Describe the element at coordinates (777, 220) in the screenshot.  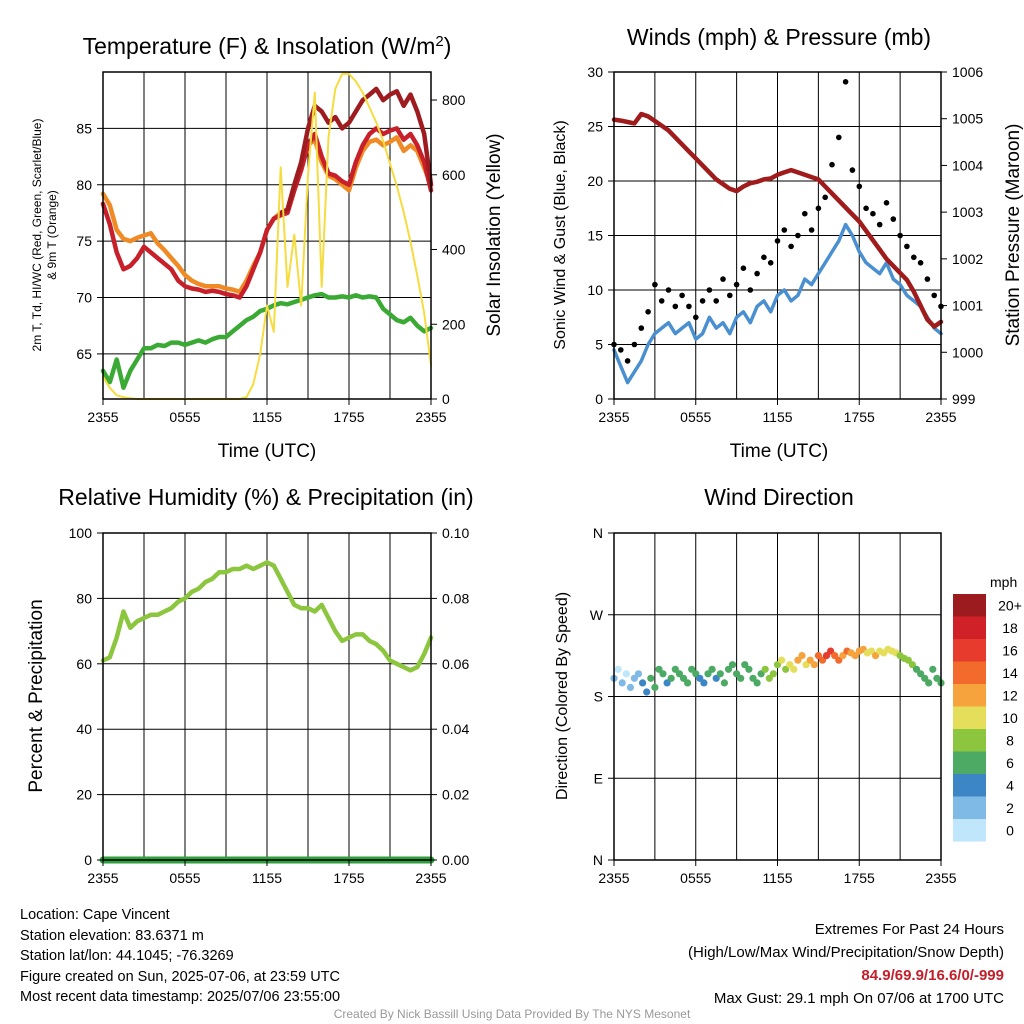
I see `station-pressure-line` at that location.